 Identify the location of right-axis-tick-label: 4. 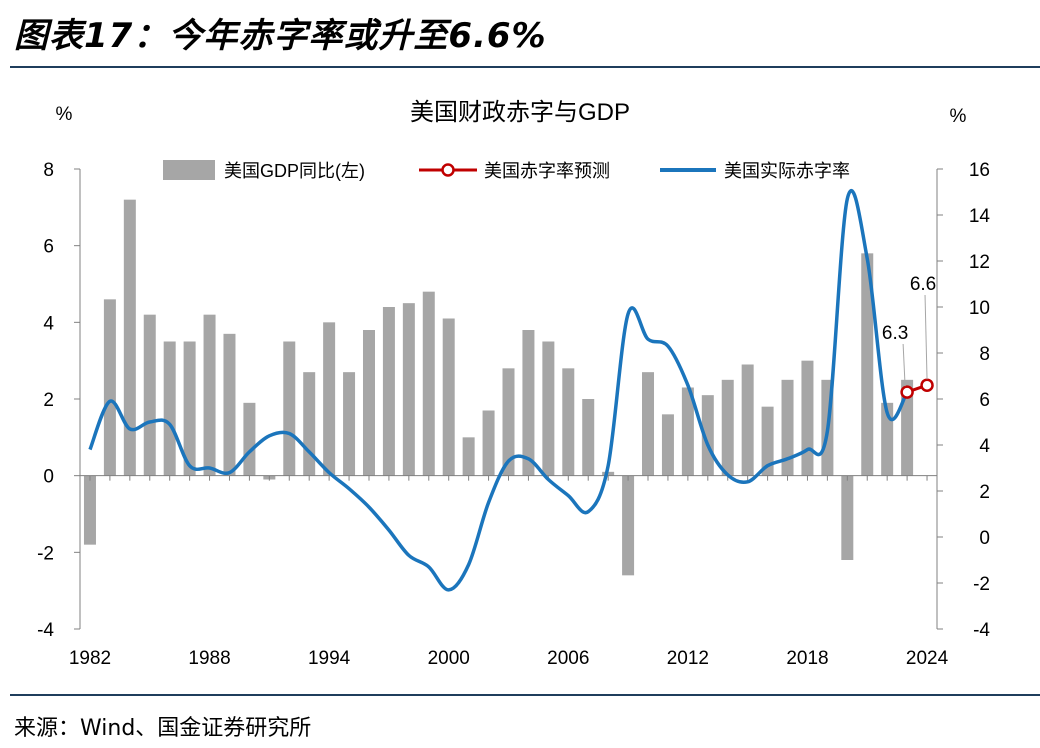
(984, 446).